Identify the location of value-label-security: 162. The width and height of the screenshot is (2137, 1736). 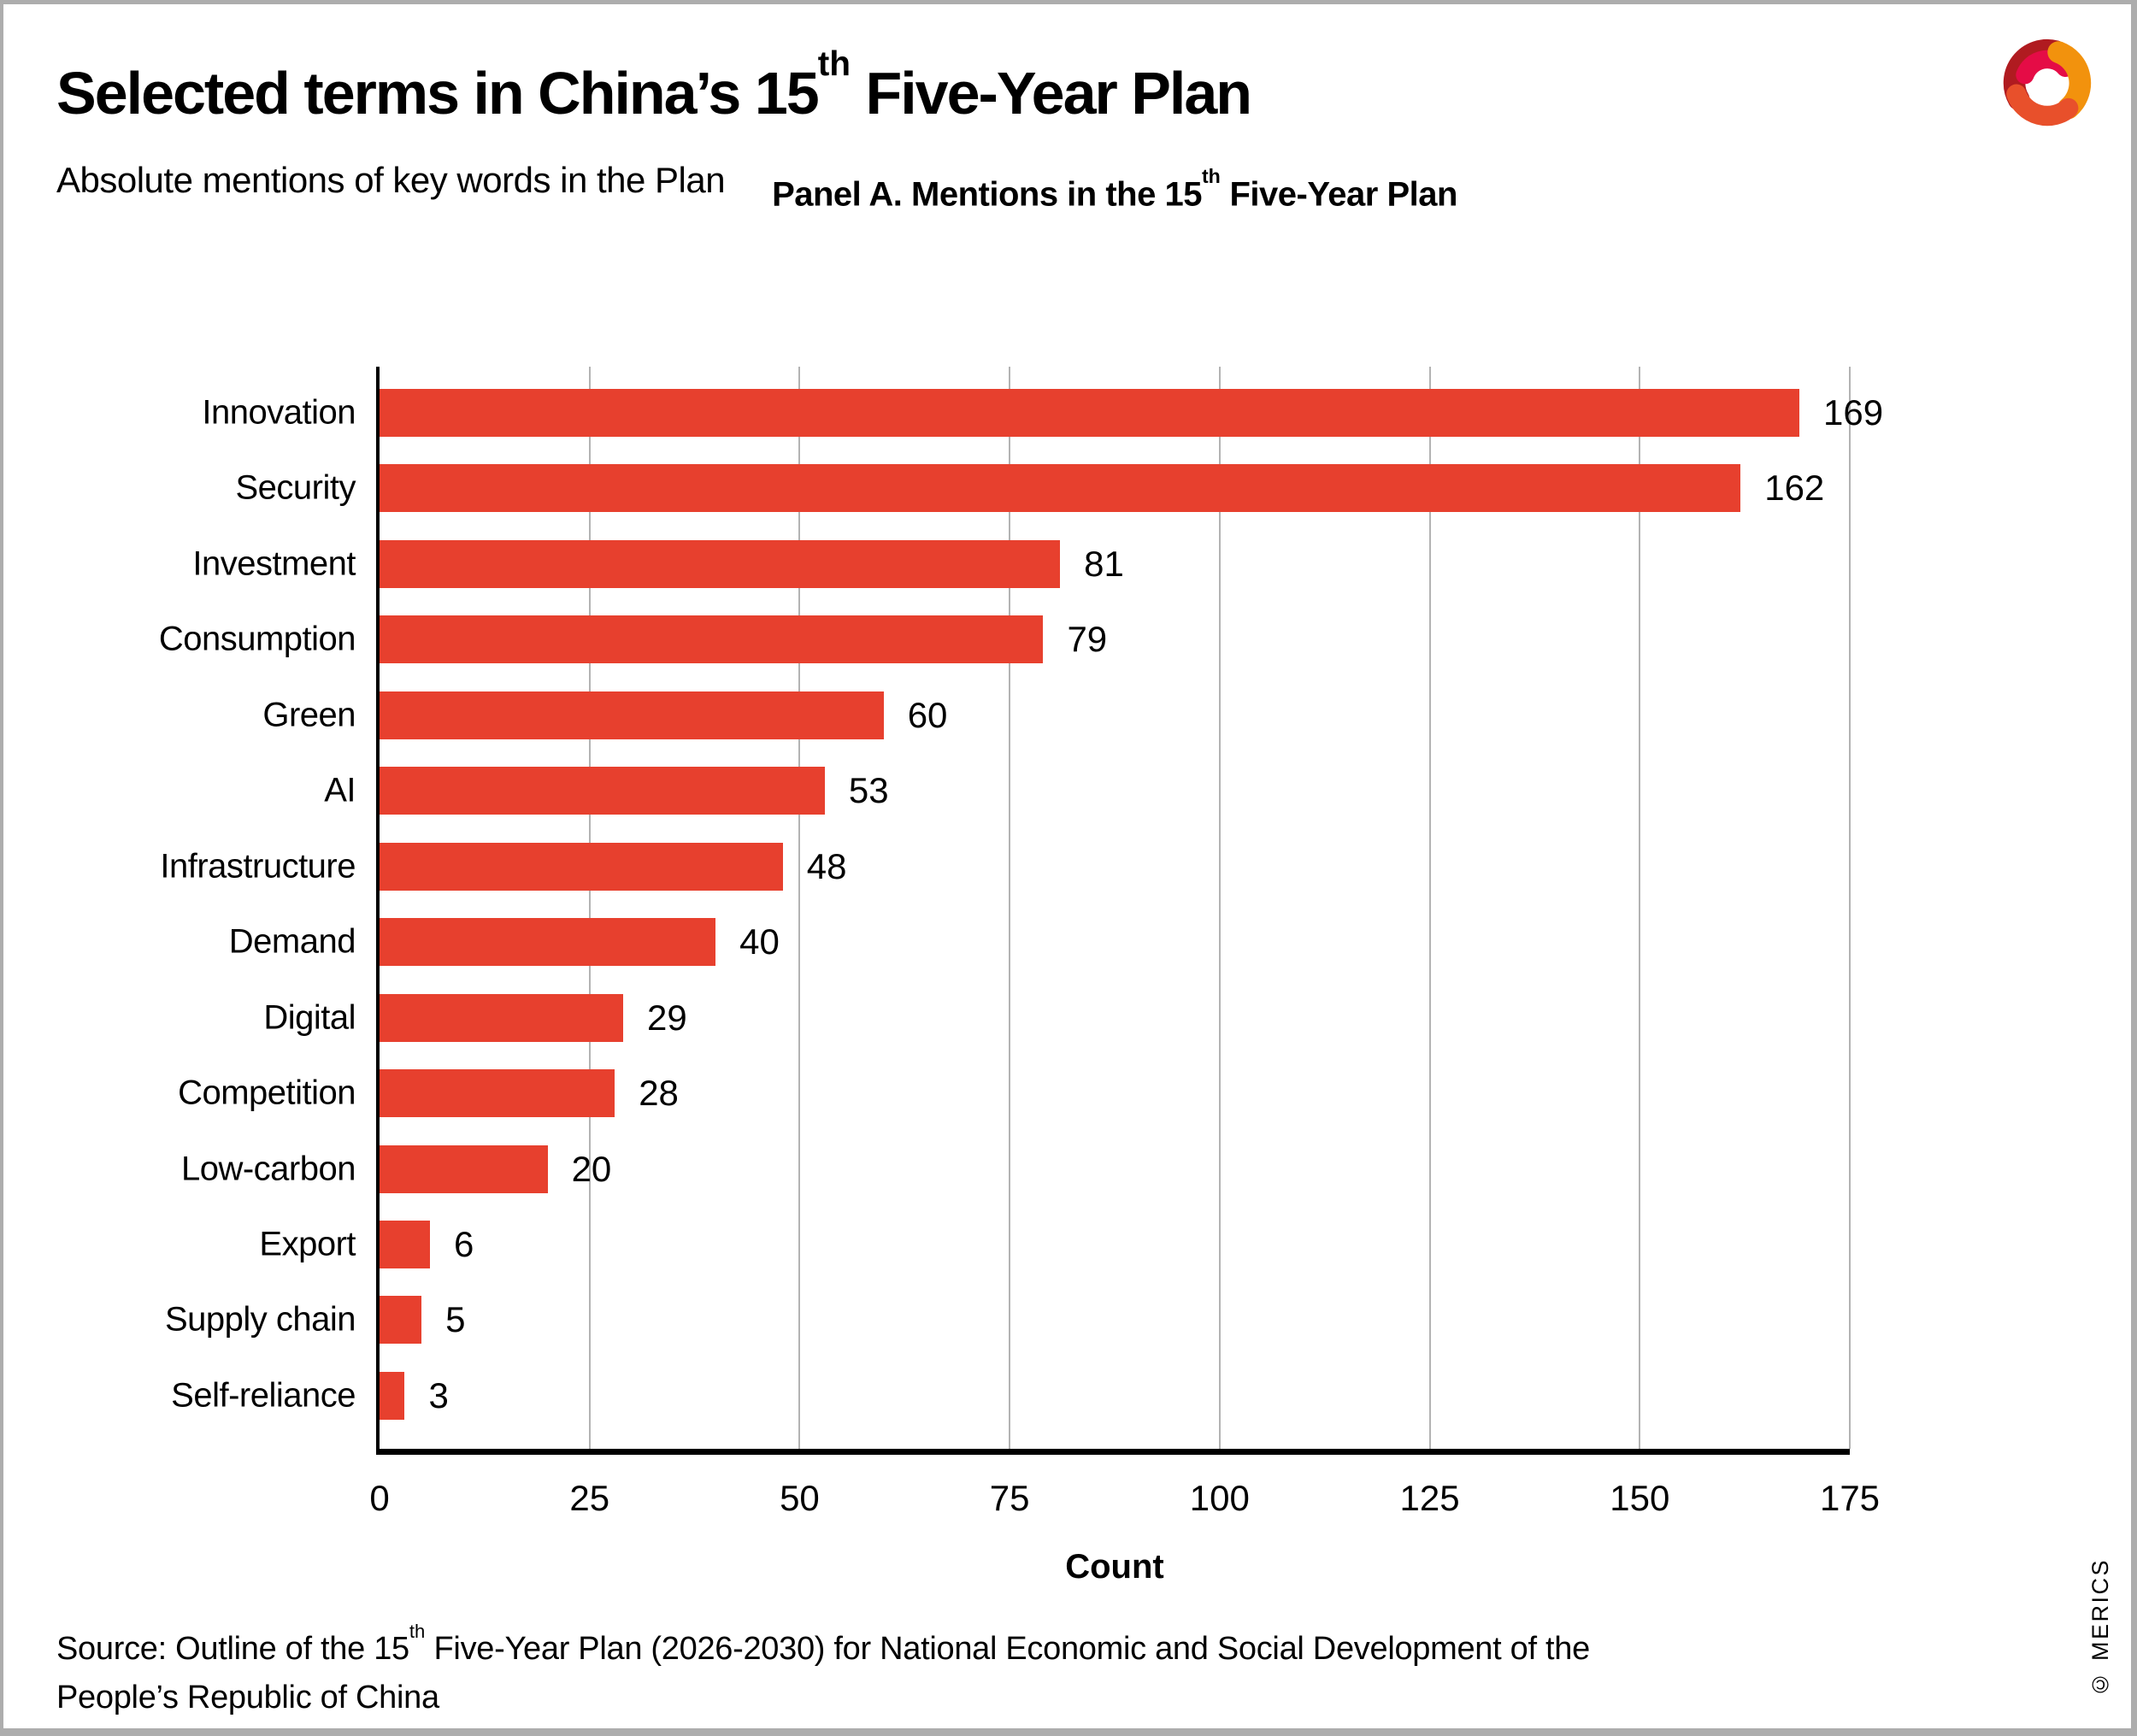
(1794, 488).